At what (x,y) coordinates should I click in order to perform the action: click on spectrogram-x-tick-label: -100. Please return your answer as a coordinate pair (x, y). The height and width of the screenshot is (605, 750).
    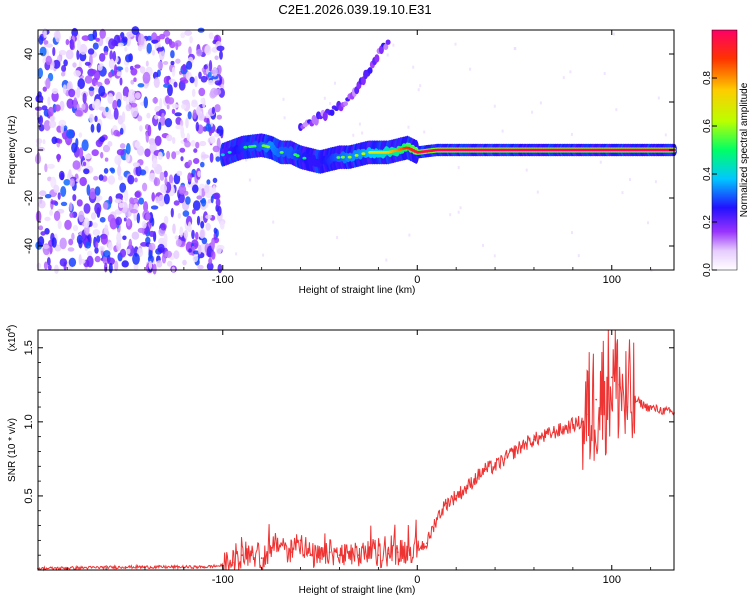
    Looking at the image, I should click on (223, 280).